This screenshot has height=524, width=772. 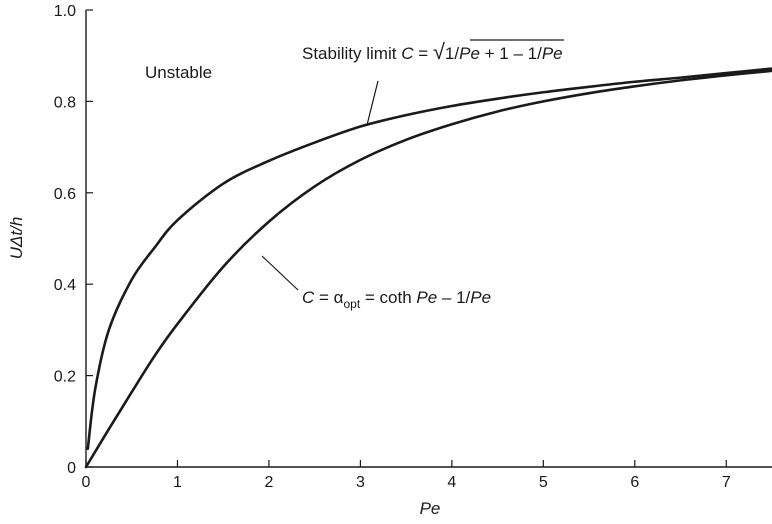 I want to click on y-tick-label: 0.2, so click(x=65, y=377).